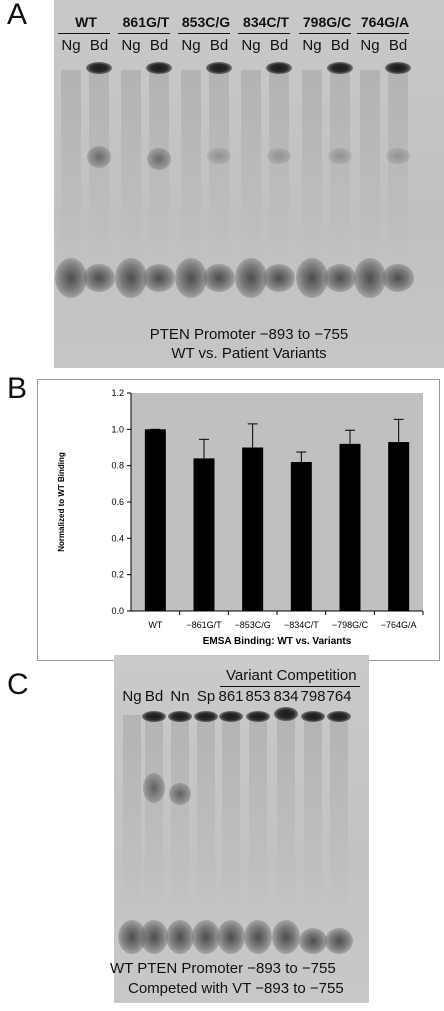  I want to click on lane-group-label: 834C/T, so click(266, 22).